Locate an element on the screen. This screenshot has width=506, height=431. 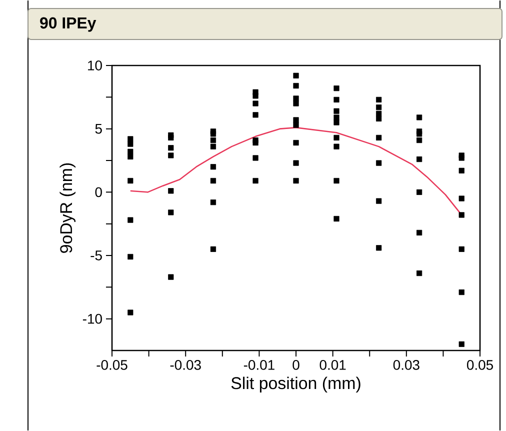
y-tick-label: -5 is located at coordinates (96, 255).